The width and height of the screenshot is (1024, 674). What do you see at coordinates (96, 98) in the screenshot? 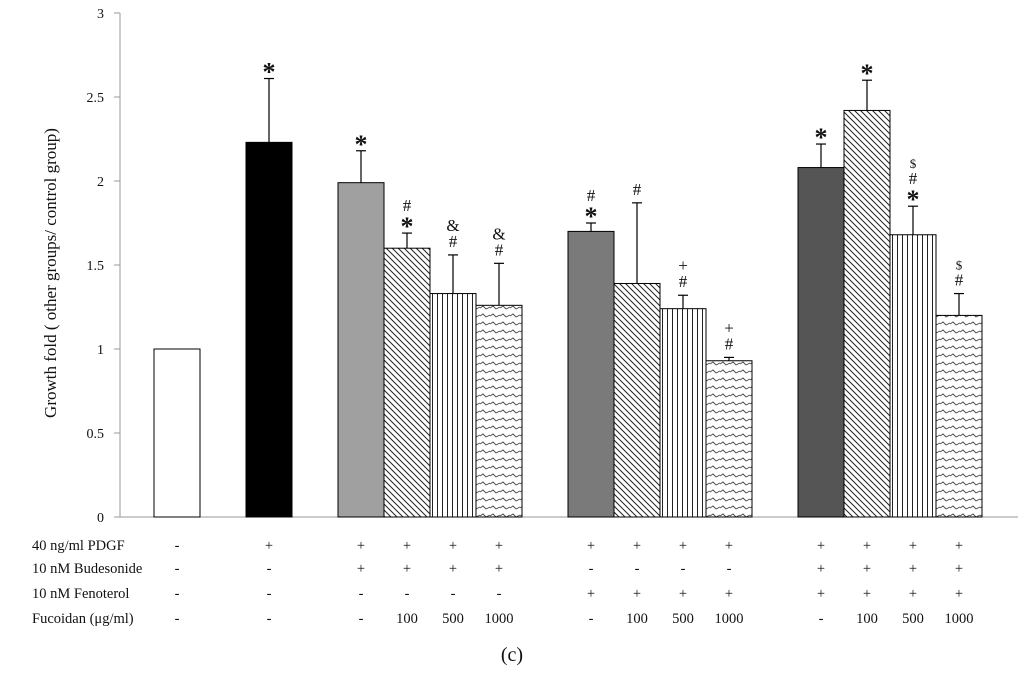
I see `y-tick-label: 2.5` at bounding box center [96, 98].